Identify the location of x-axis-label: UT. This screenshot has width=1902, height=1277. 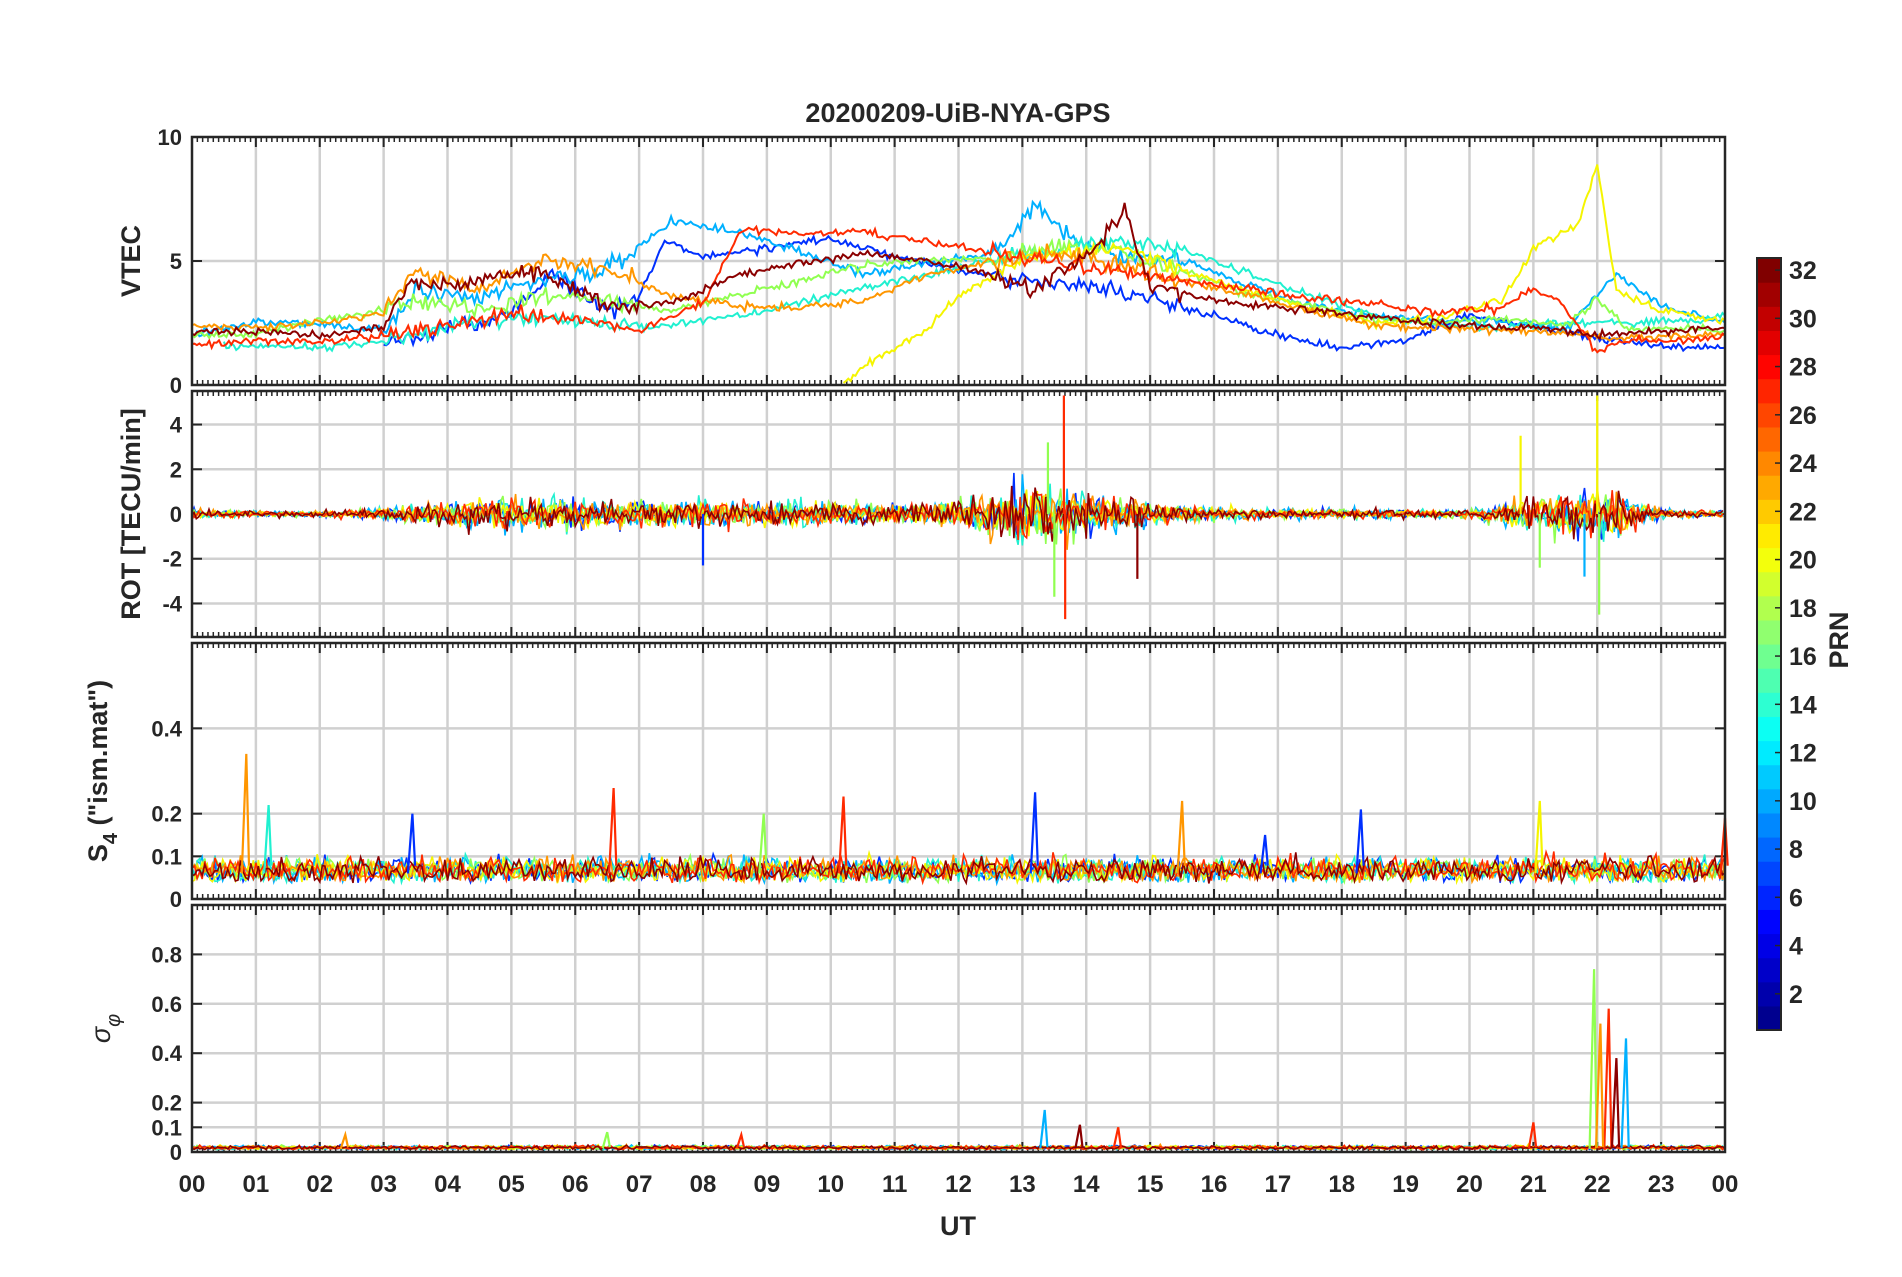
(958, 1226).